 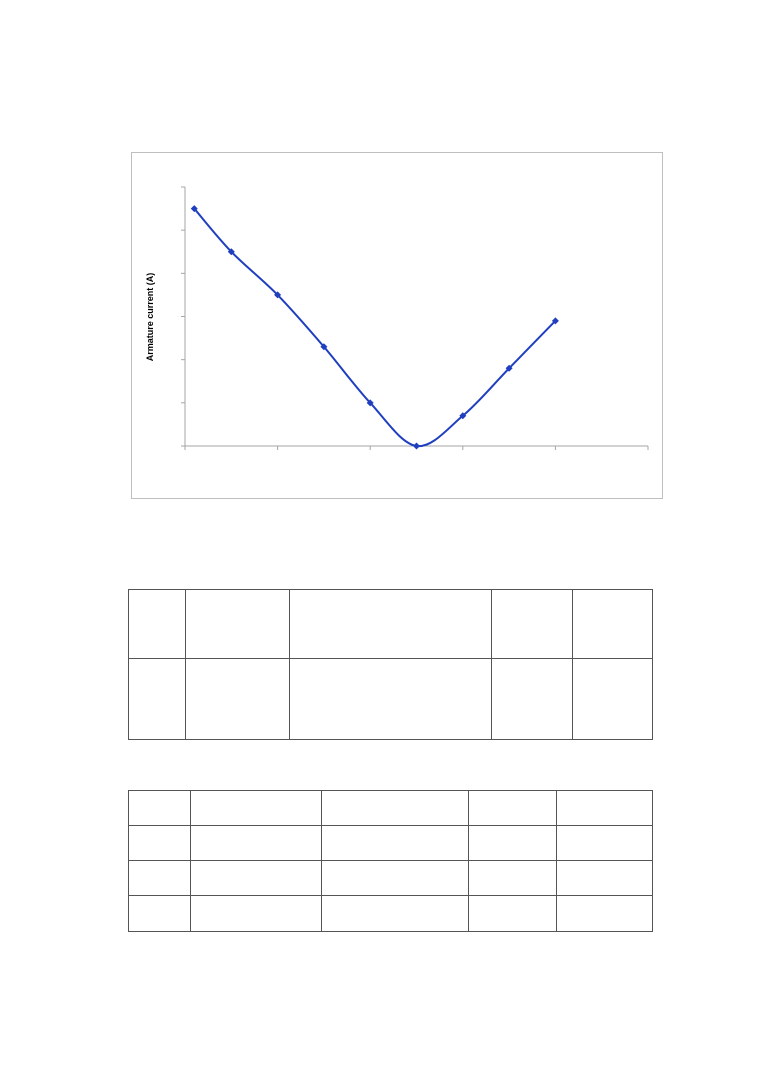 I want to click on y-axis-label: Armature current (A), so click(x=150, y=317).